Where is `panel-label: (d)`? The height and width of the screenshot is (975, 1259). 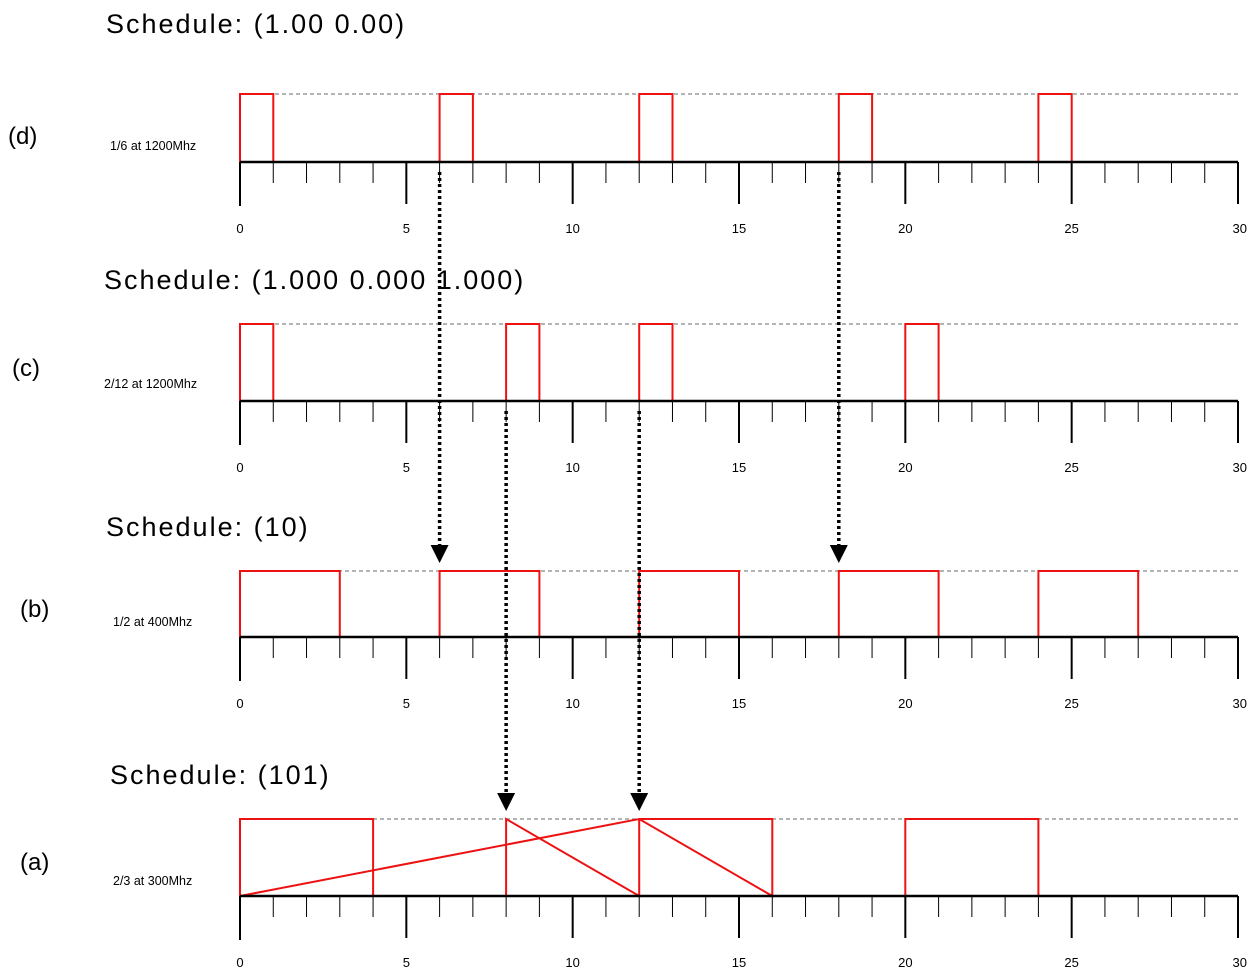
panel-label: (d) is located at coordinates (22, 136).